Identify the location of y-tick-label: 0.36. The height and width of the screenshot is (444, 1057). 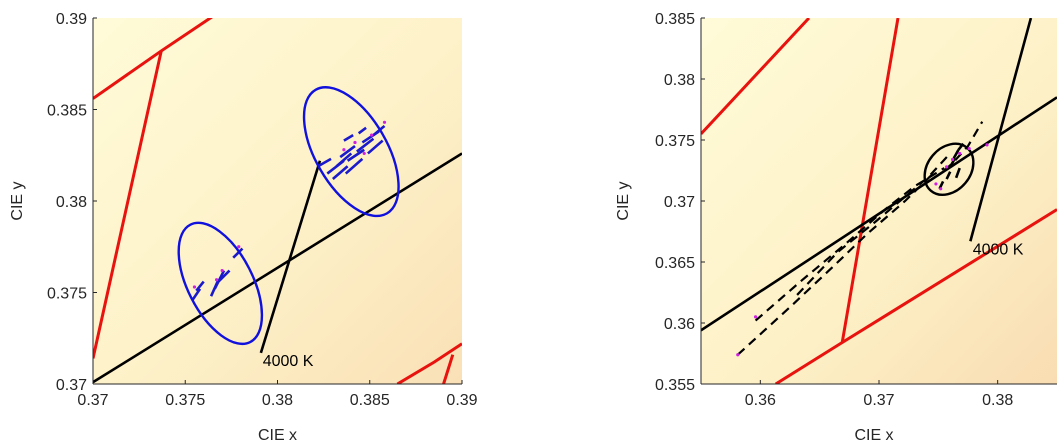
(679, 324).